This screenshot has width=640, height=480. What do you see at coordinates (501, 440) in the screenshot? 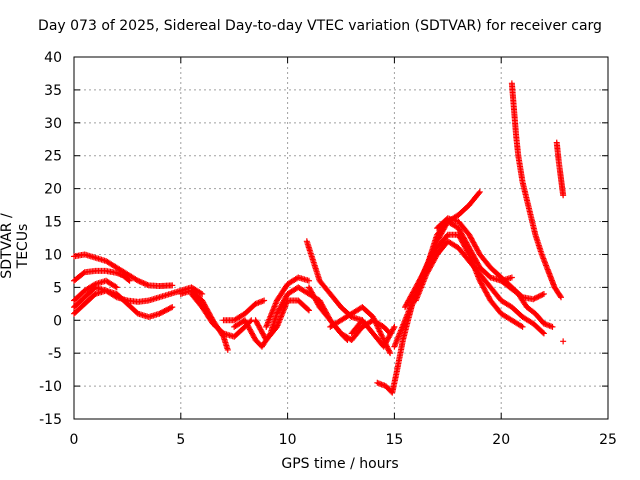
I see `x-tick-label: 20` at bounding box center [501, 440].